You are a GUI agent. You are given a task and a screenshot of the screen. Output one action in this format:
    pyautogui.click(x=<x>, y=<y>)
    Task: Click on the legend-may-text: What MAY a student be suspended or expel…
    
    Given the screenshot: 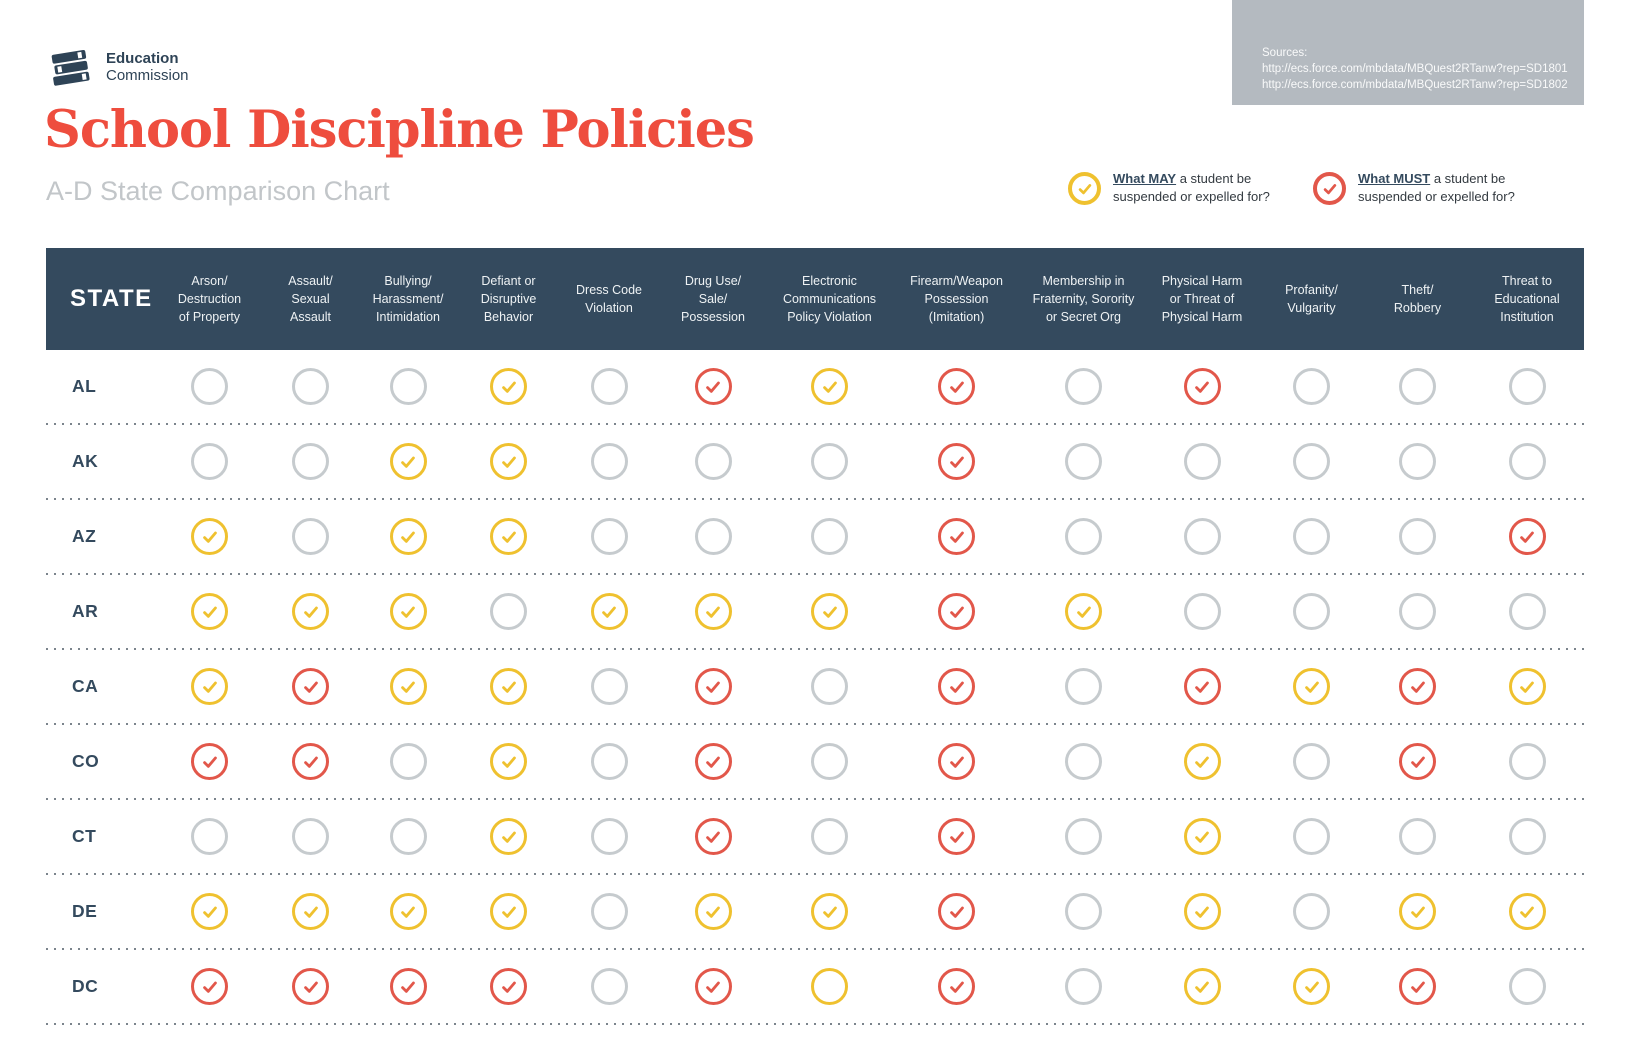 What is the action you would take?
    pyautogui.click(x=1194, y=188)
    